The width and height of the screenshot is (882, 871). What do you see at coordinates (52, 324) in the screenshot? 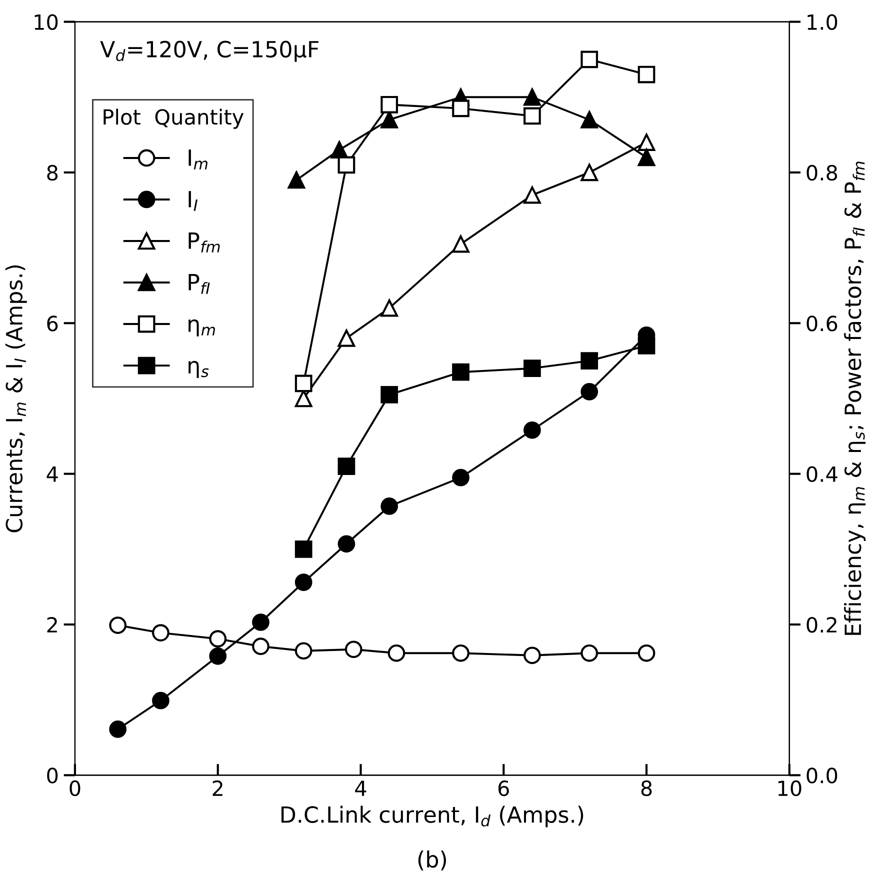
I see `y-tick-label: 6` at bounding box center [52, 324].